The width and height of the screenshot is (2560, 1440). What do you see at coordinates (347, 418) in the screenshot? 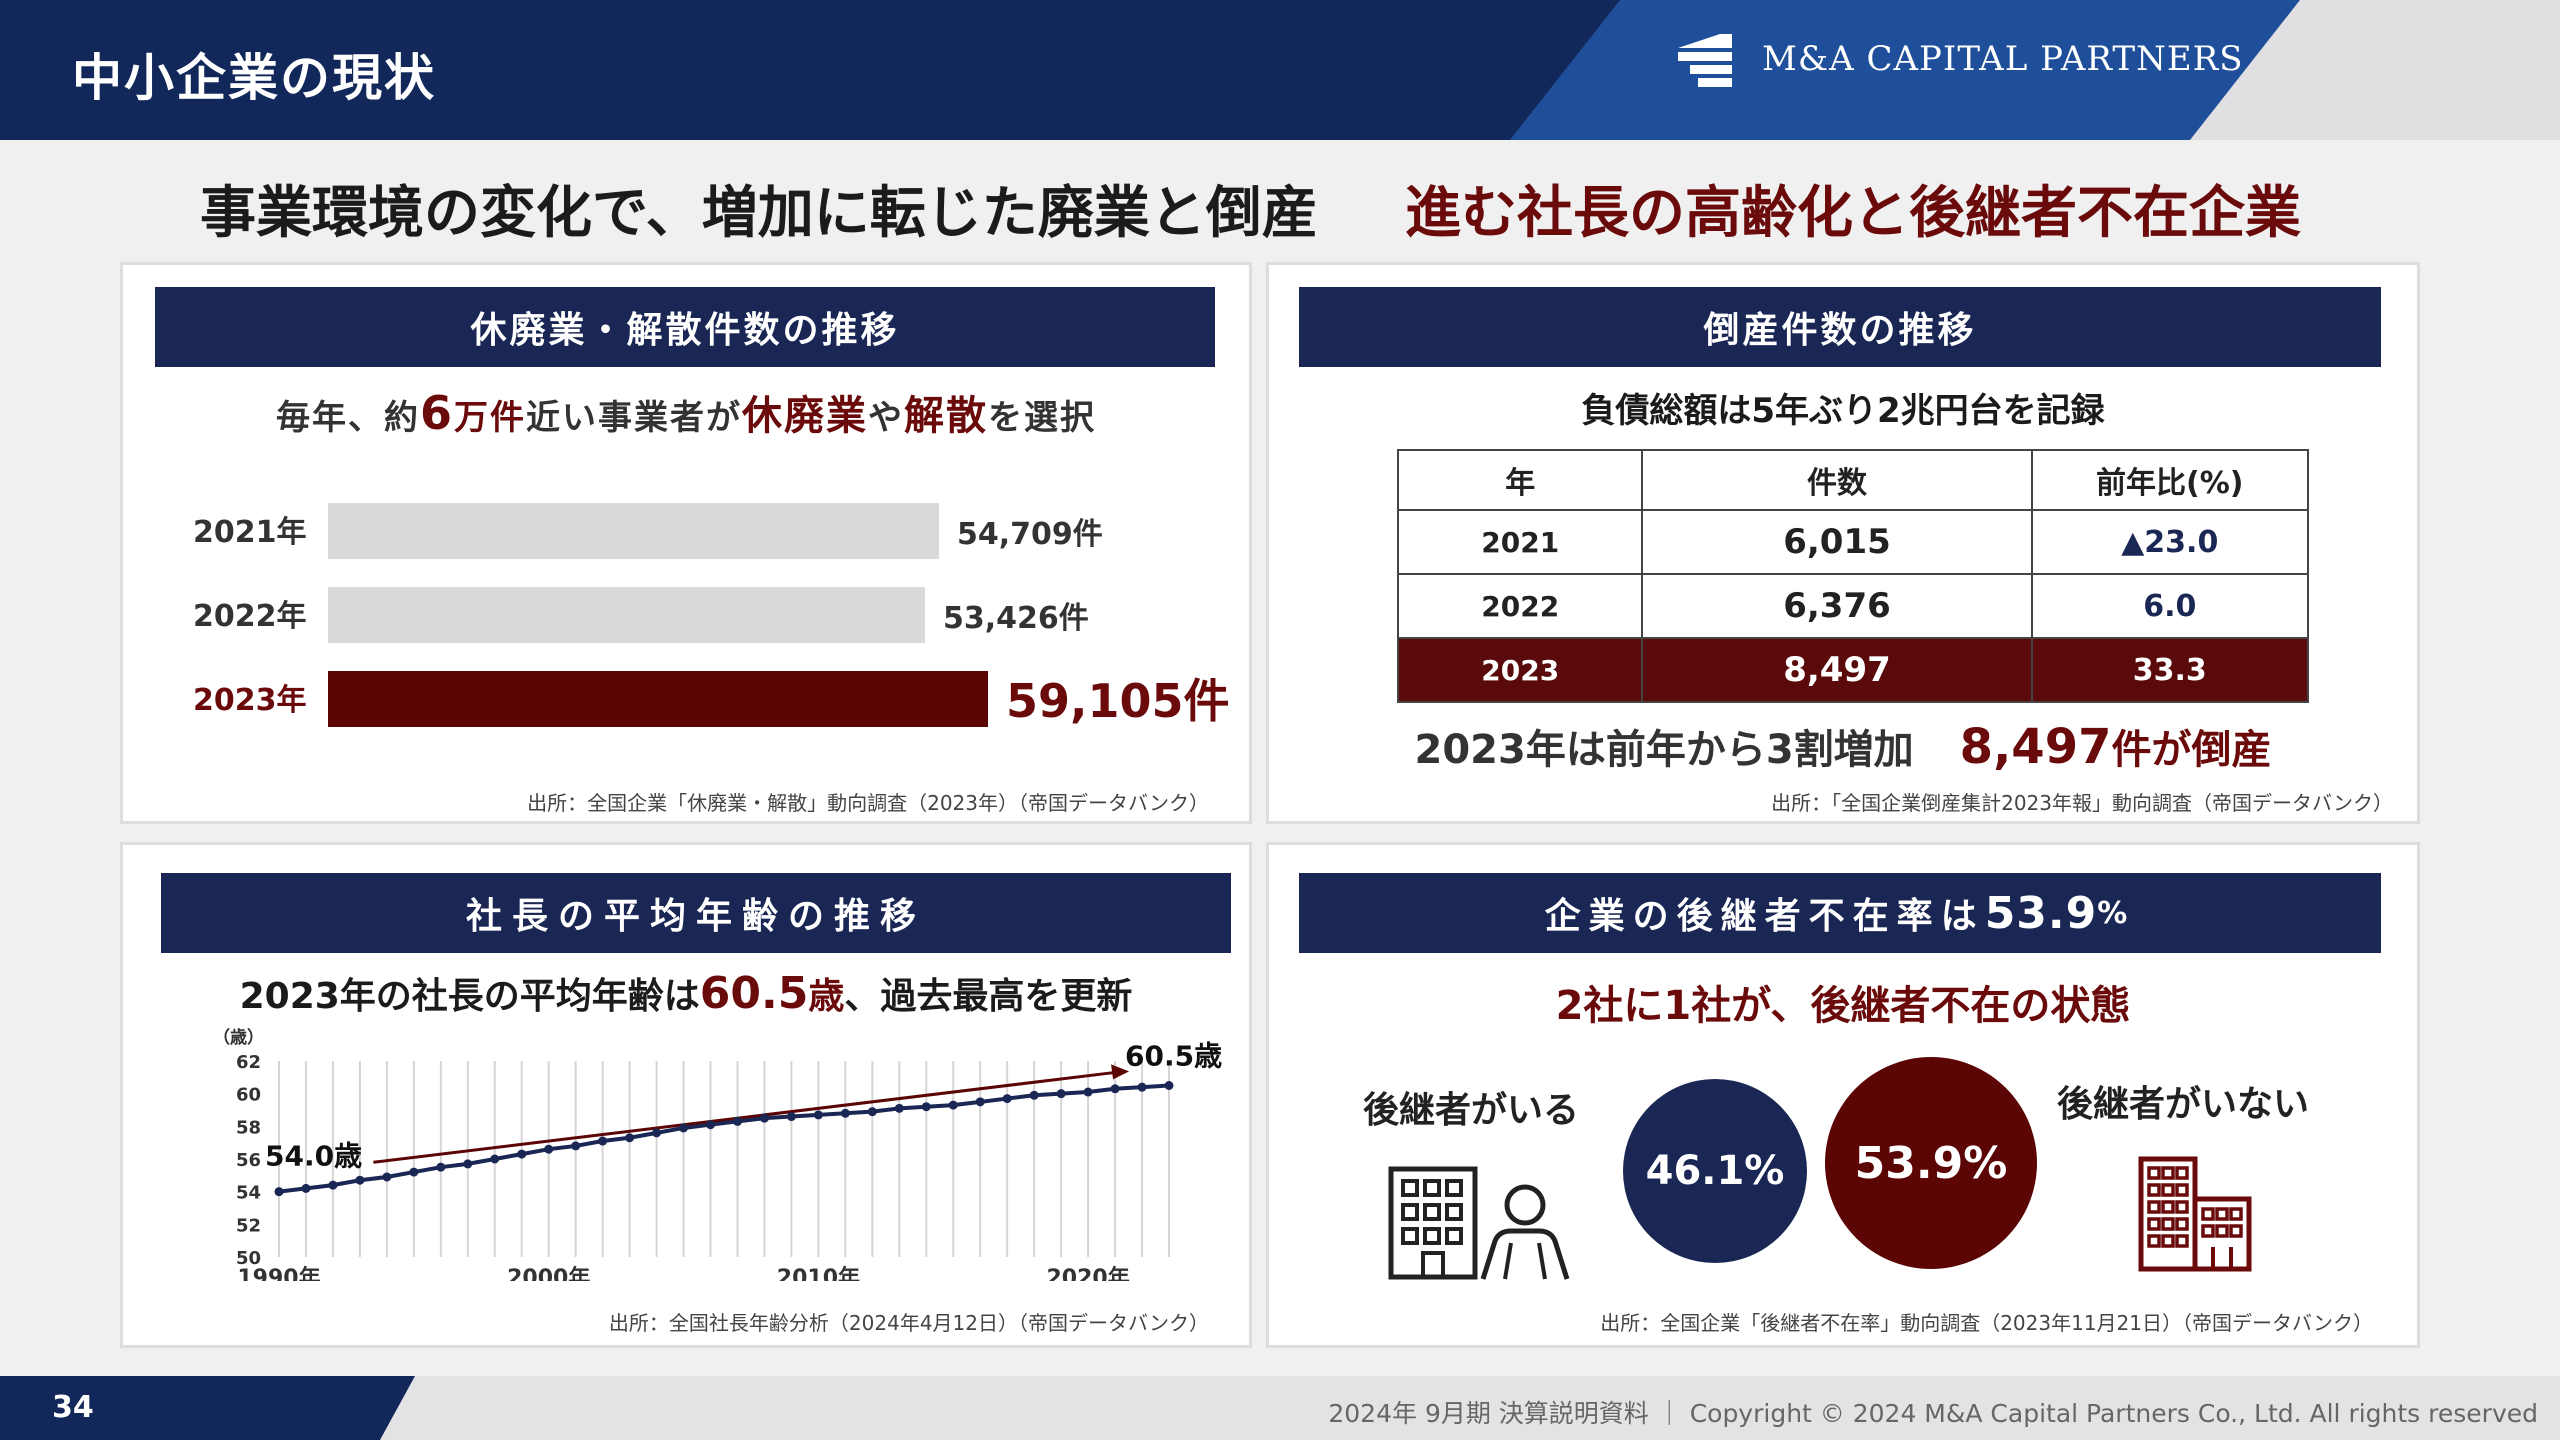
I see `closures-sub-text: 毎年、約` at bounding box center [347, 418].